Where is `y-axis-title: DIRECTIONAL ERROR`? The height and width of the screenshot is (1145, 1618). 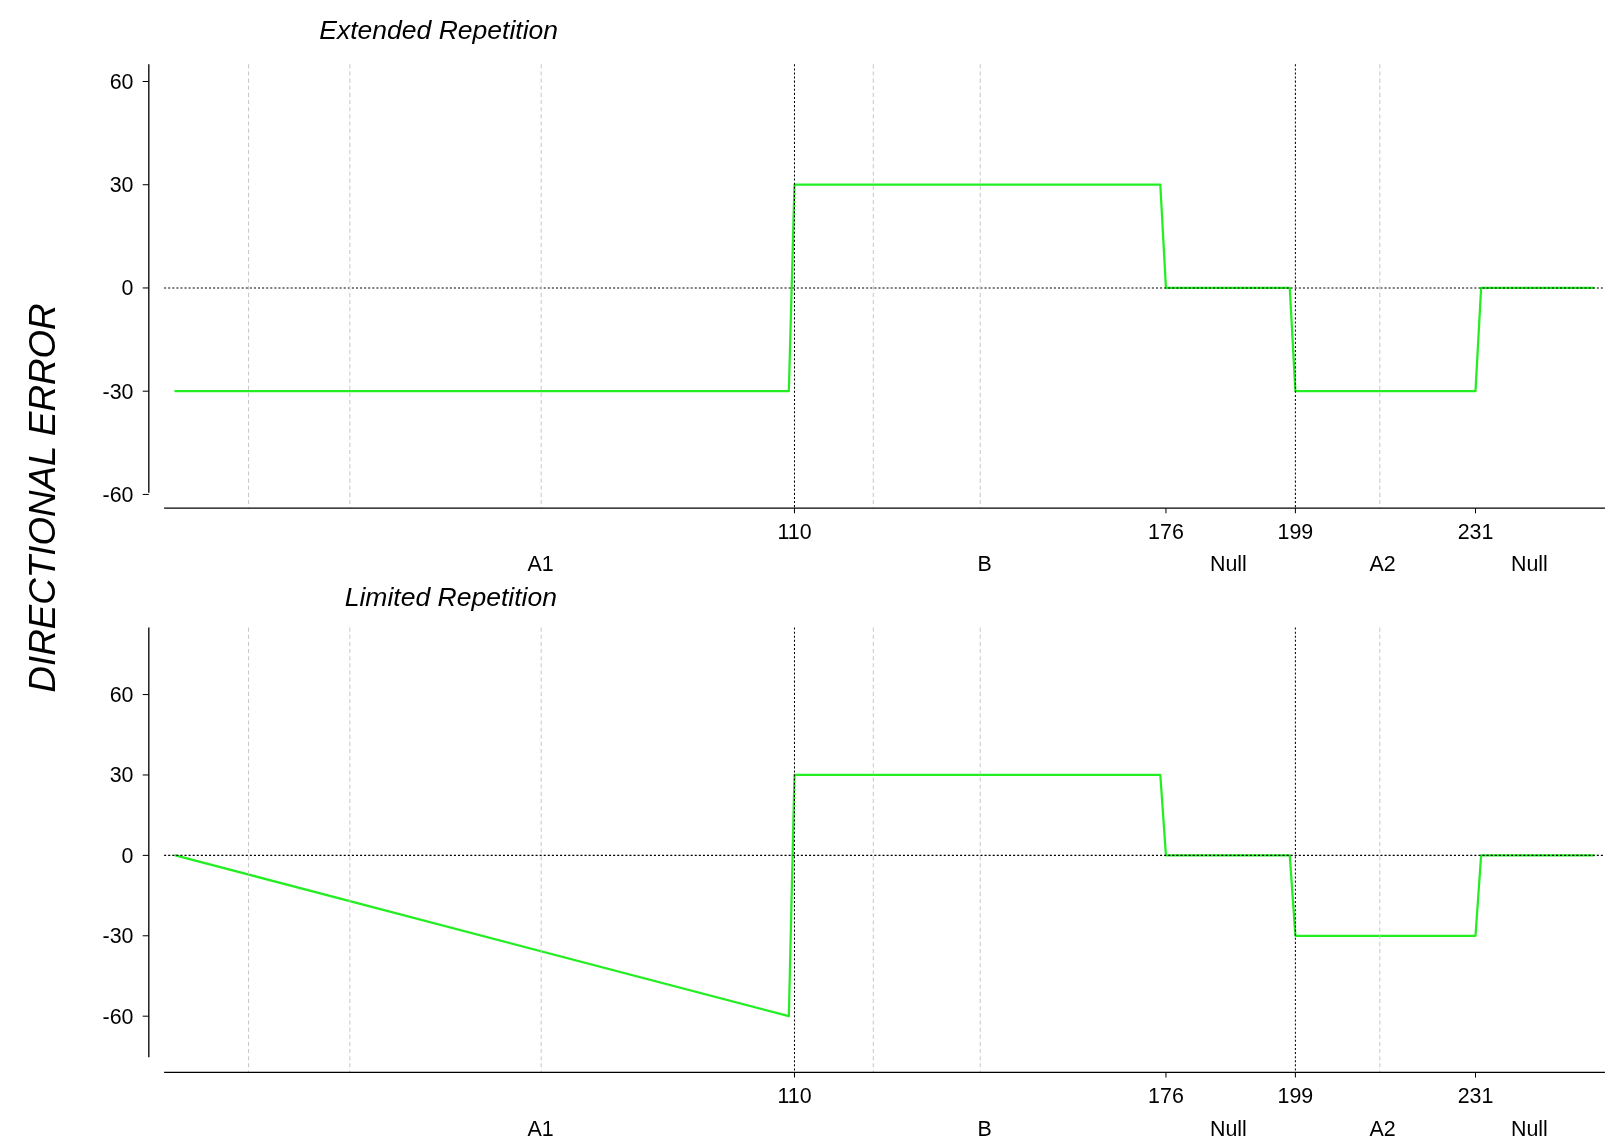 y-axis-title: DIRECTIONAL ERROR is located at coordinates (42, 498).